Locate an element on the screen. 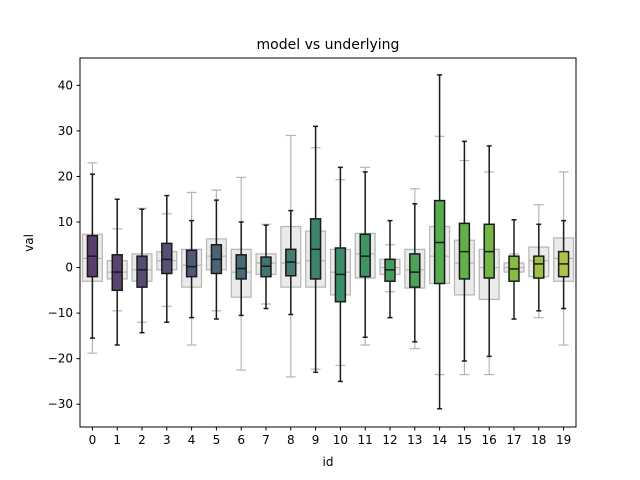 The width and height of the screenshot is (640, 480). x-tick-label: 4 is located at coordinates (192, 440).